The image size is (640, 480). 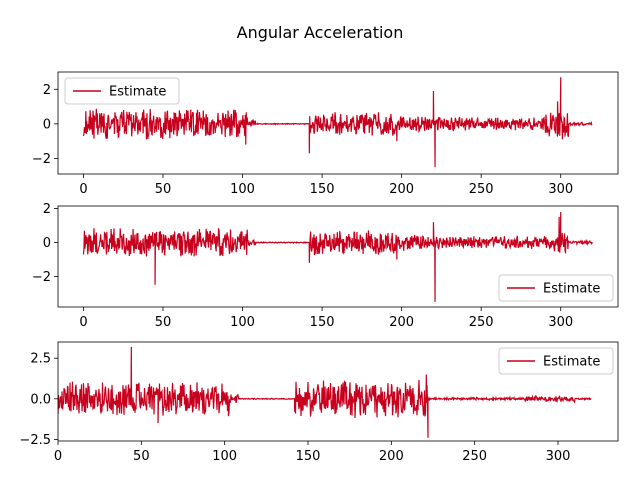 What do you see at coordinates (320, 32) in the screenshot?
I see `figure-title: Angular Acceleration` at bounding box center [320, 32].